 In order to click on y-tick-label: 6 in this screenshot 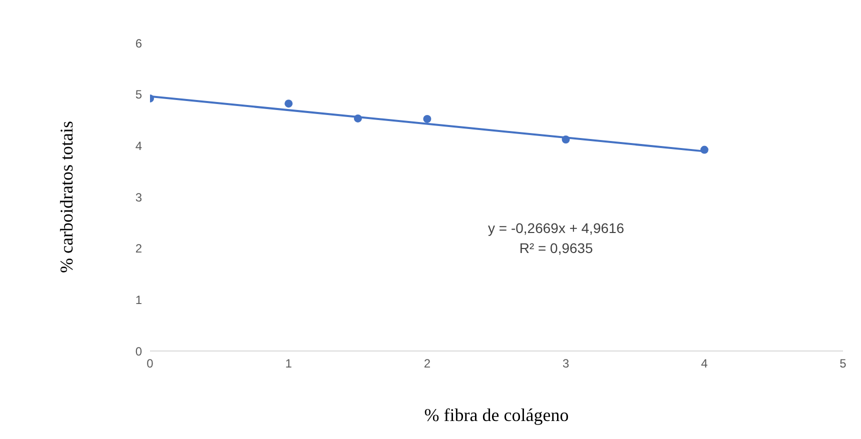, I will do `click(138, 43)`.